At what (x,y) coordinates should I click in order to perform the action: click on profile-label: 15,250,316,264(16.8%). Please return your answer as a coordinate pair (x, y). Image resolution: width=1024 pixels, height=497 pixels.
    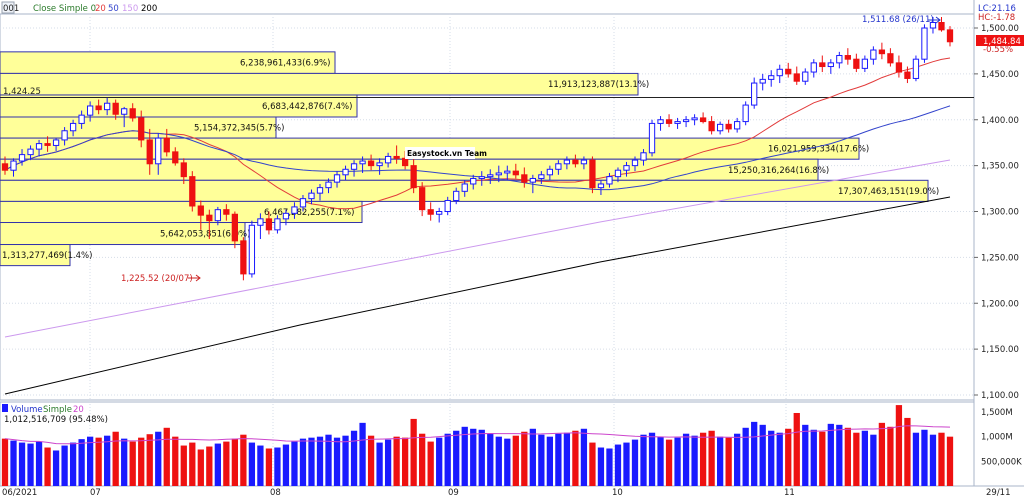
    Looking at the image, I should click on (778, 171).